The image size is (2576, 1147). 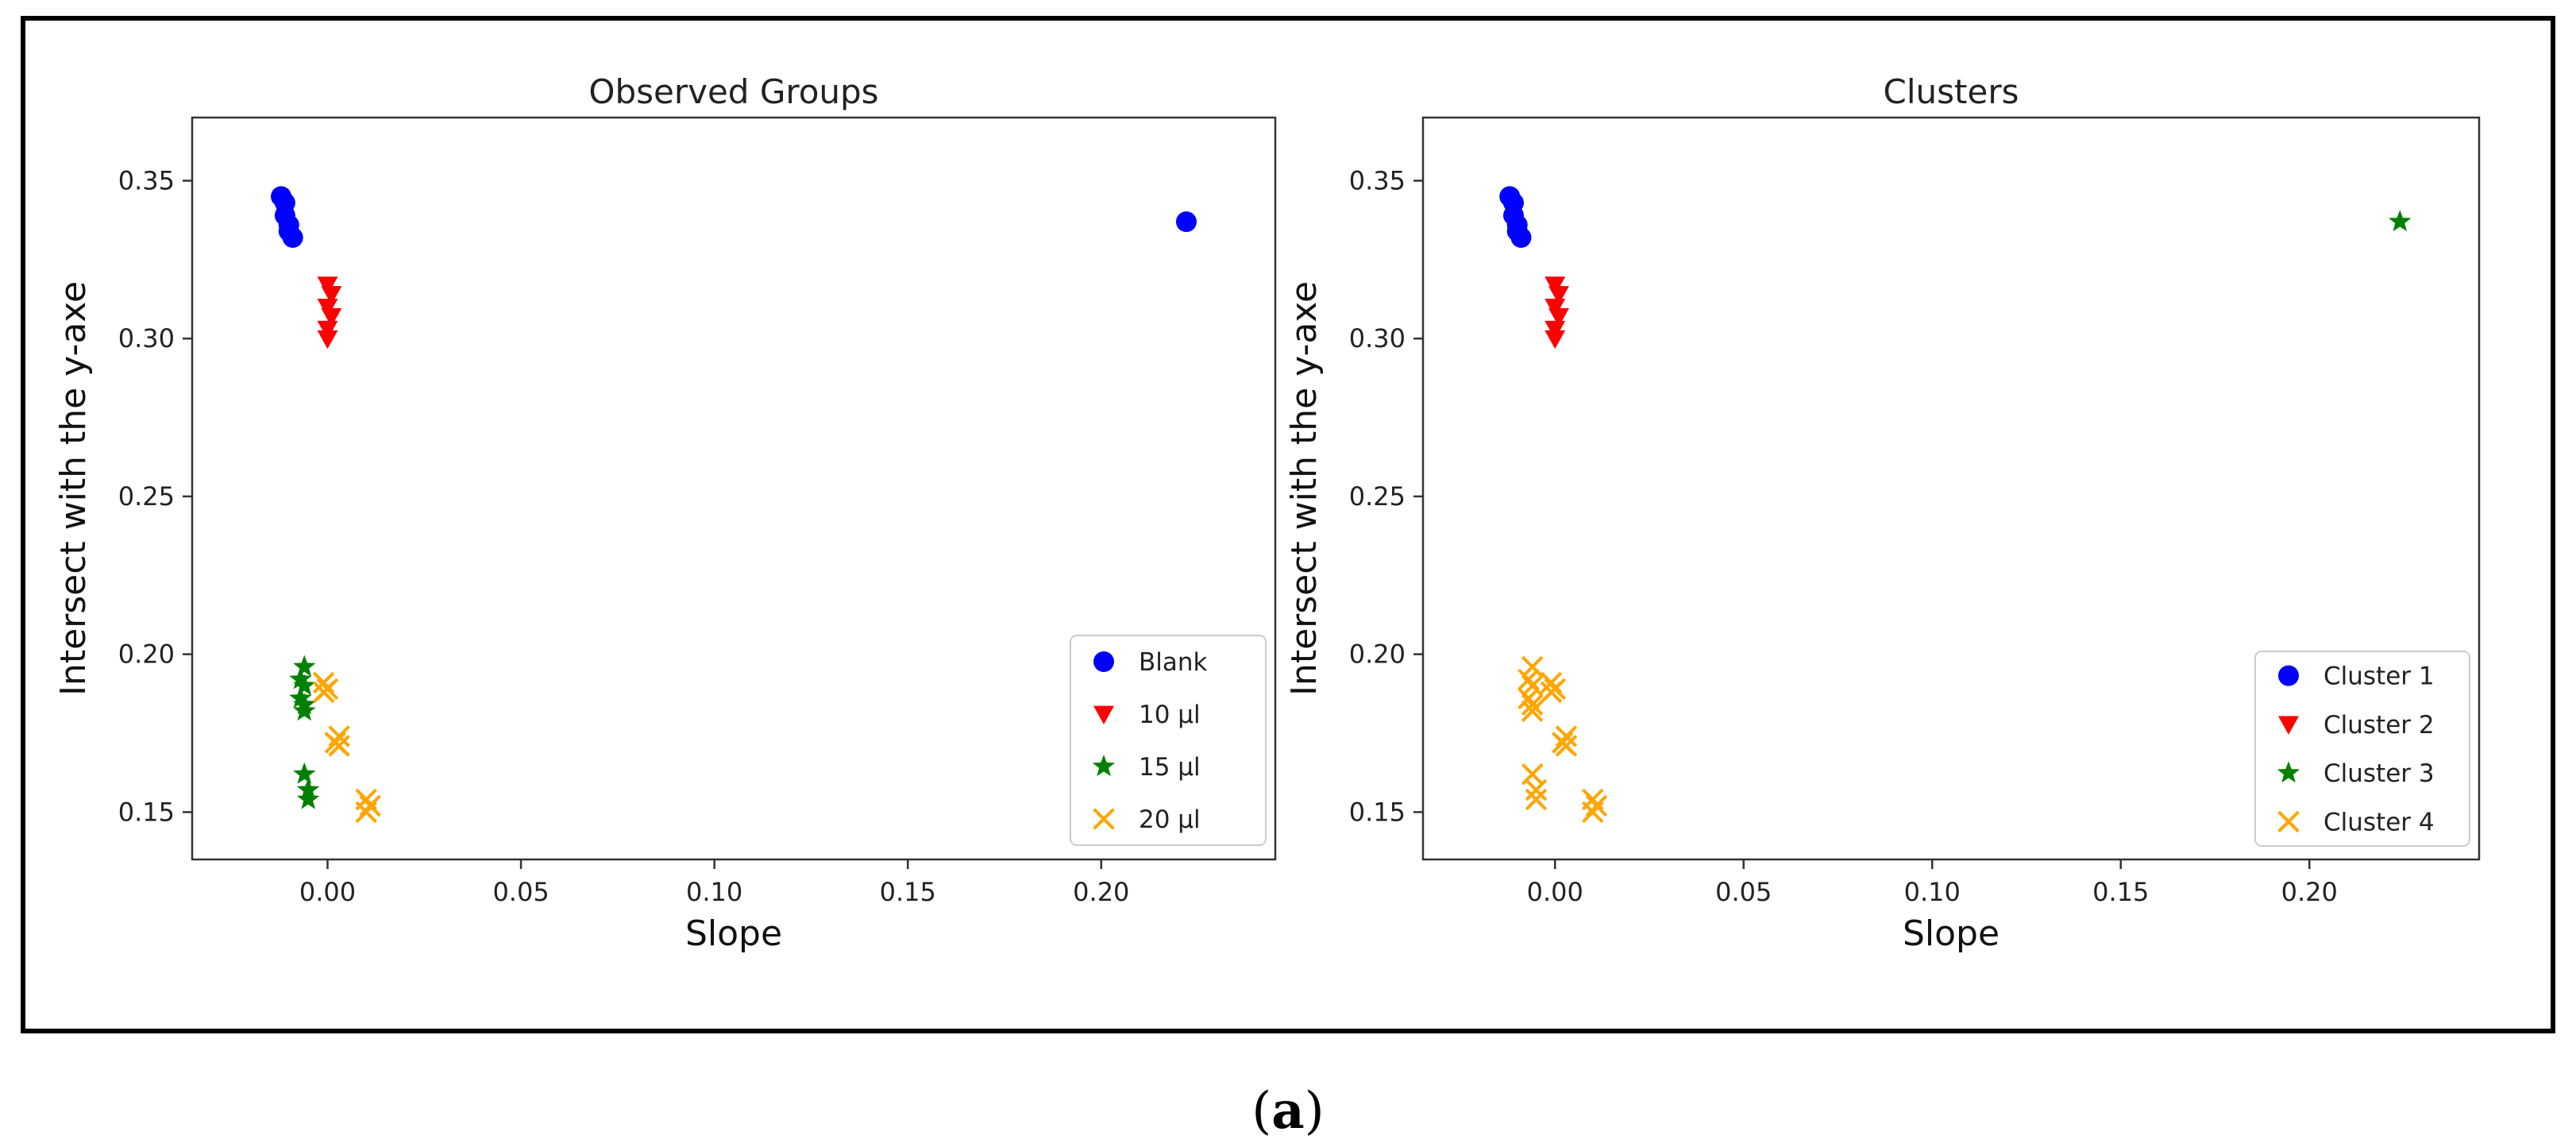 What do you see at coordinates (1377, 812) in the screenshot?
I see `y-tick-label: 0.15` at bounding box center [1377, 812].